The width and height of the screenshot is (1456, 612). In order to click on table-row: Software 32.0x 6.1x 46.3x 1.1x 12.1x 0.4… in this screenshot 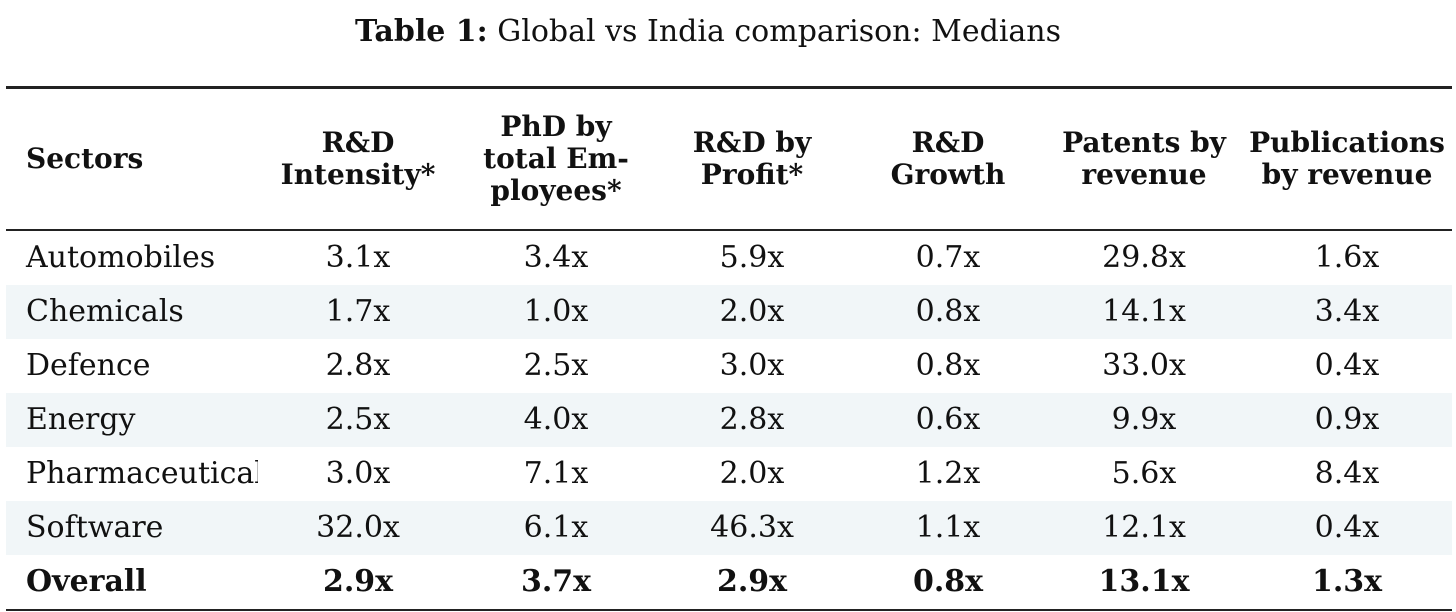, I will do `click(729, 527)`.